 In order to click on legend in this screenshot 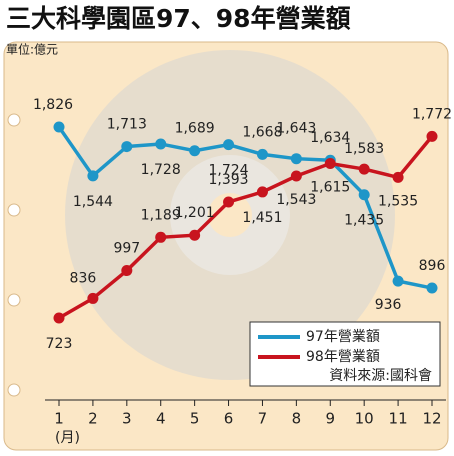, I will do `click(345, 354)`.